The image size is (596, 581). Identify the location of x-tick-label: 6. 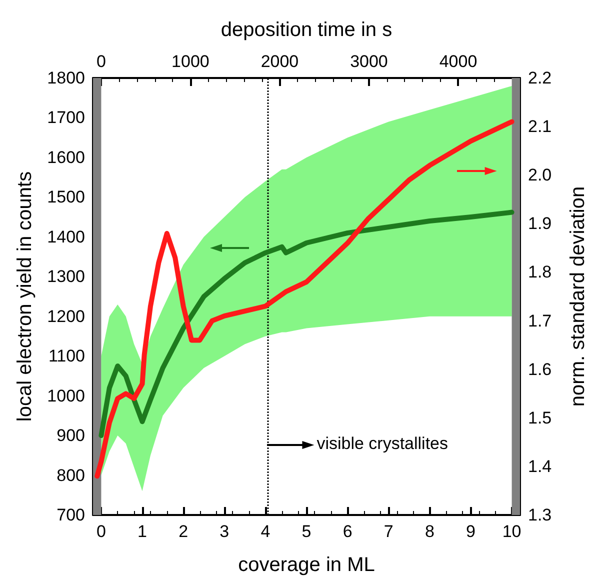
(347, 531).